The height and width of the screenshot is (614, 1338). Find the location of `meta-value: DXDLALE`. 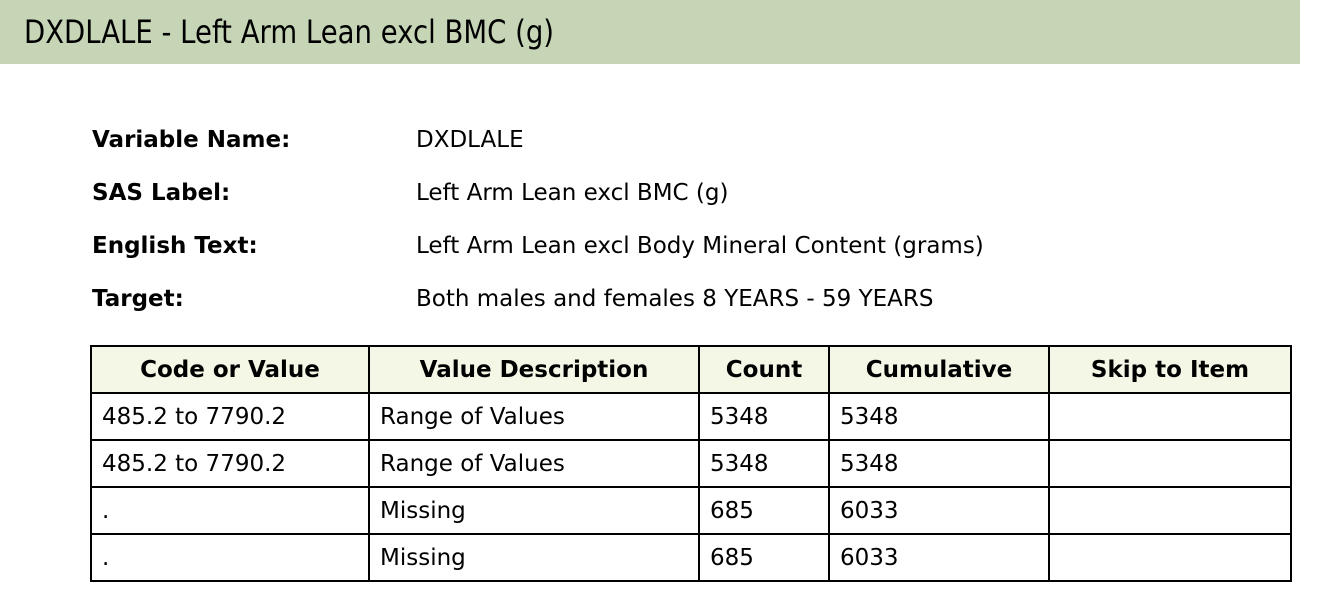

meta-value: DXDLALE is located at coordinates (470, 140).